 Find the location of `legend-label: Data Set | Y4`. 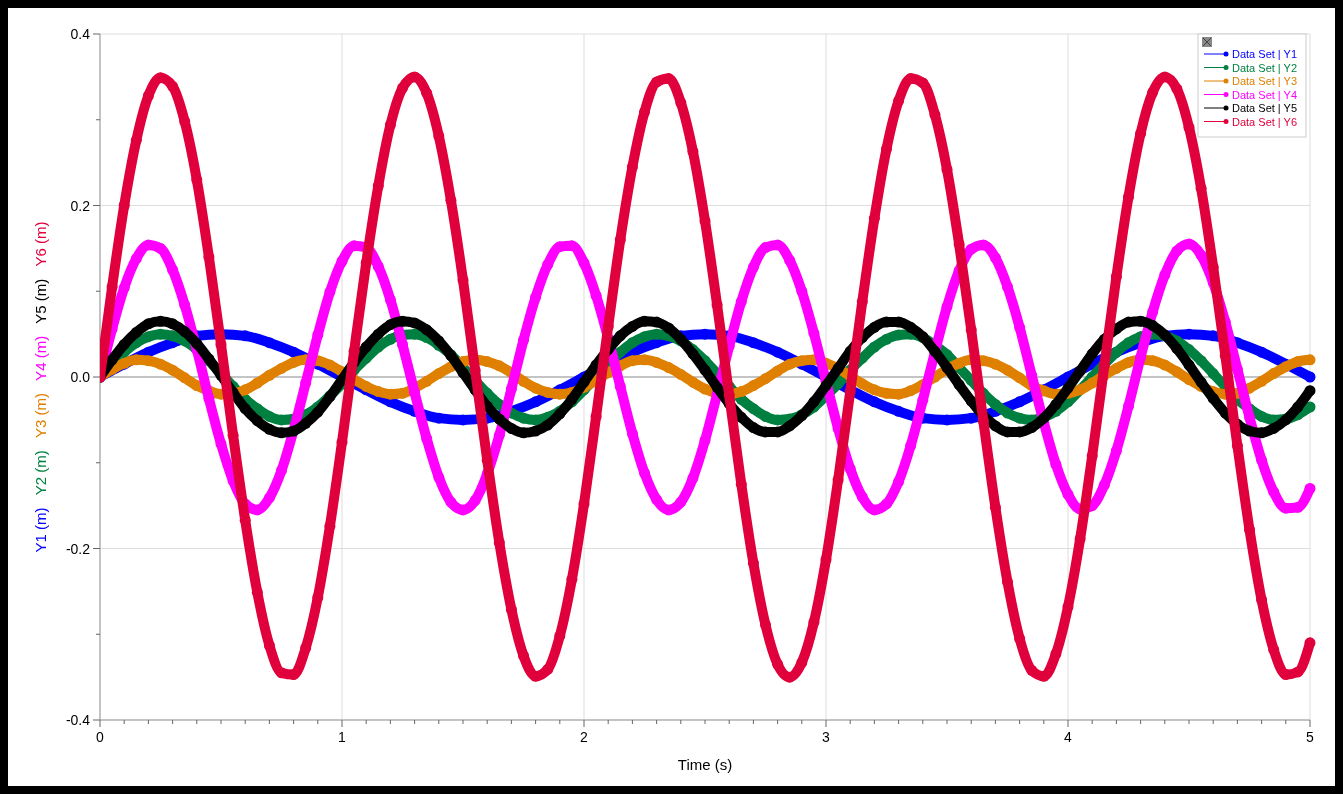

legend-label: Data Set | Y4 is located at coordinates (1265, 94).